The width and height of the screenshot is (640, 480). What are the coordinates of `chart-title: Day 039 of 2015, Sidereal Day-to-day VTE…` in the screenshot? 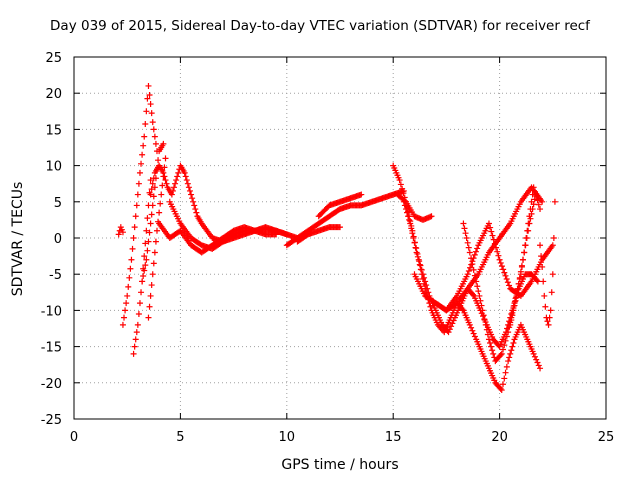 It's located at (320, 26).